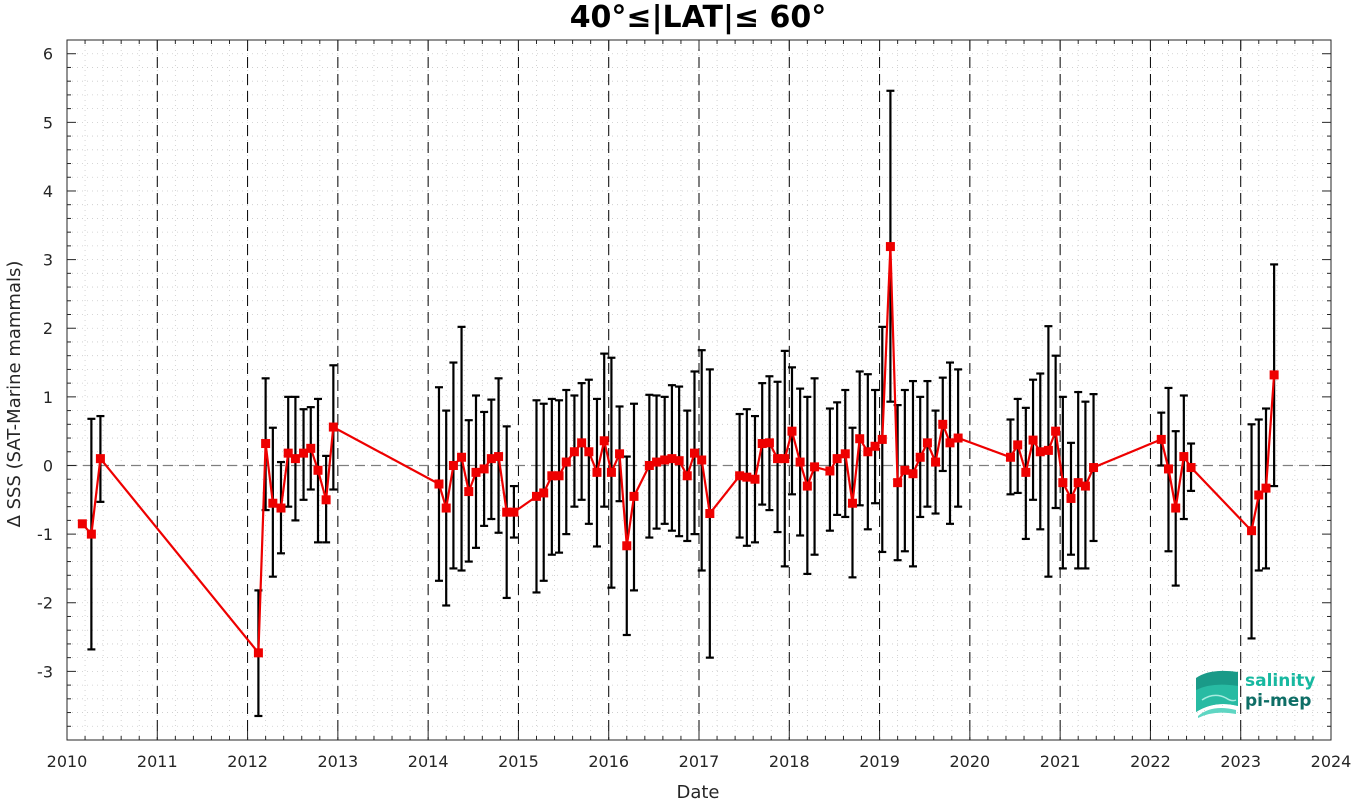 This screenshot has width=1356, height=801. I want to click on y-axis-label: Δ SSS (SAT-Marine mammals), so click(14, 394).